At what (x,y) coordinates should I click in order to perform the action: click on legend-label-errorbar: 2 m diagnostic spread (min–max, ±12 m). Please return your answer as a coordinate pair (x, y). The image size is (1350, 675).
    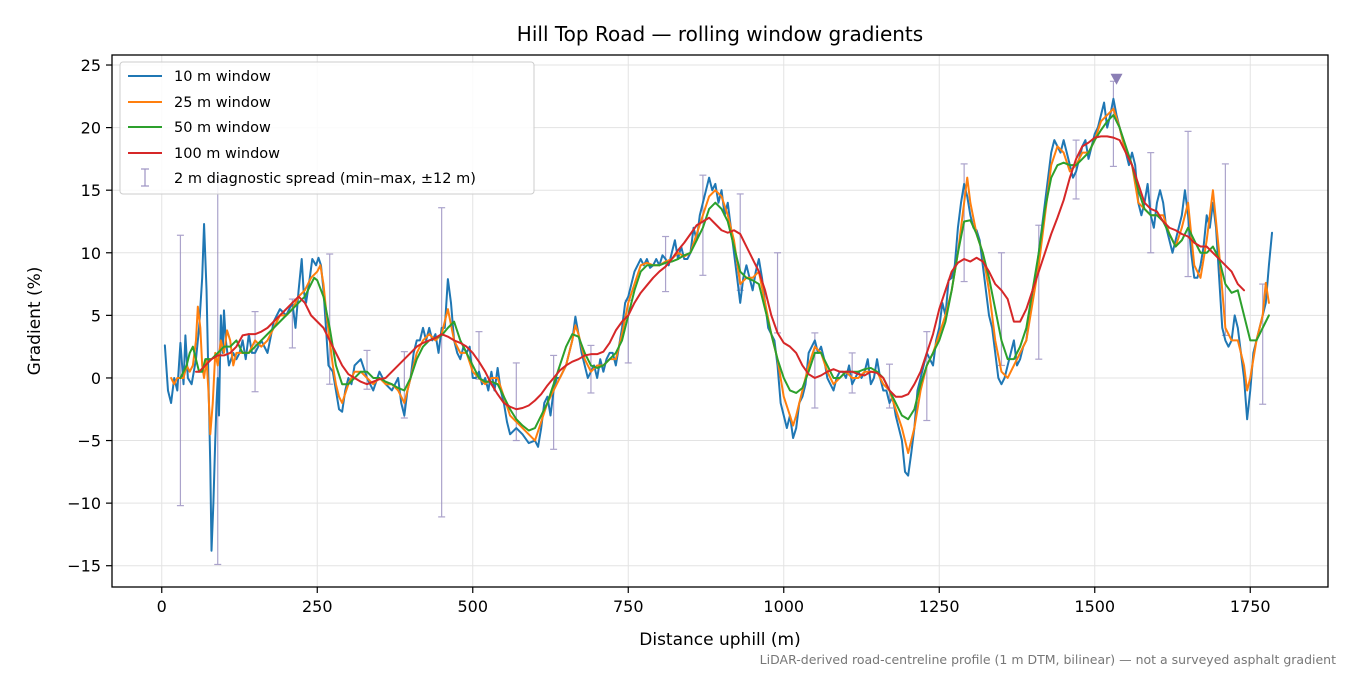
    Looking at the image, I should click on (325, 179).